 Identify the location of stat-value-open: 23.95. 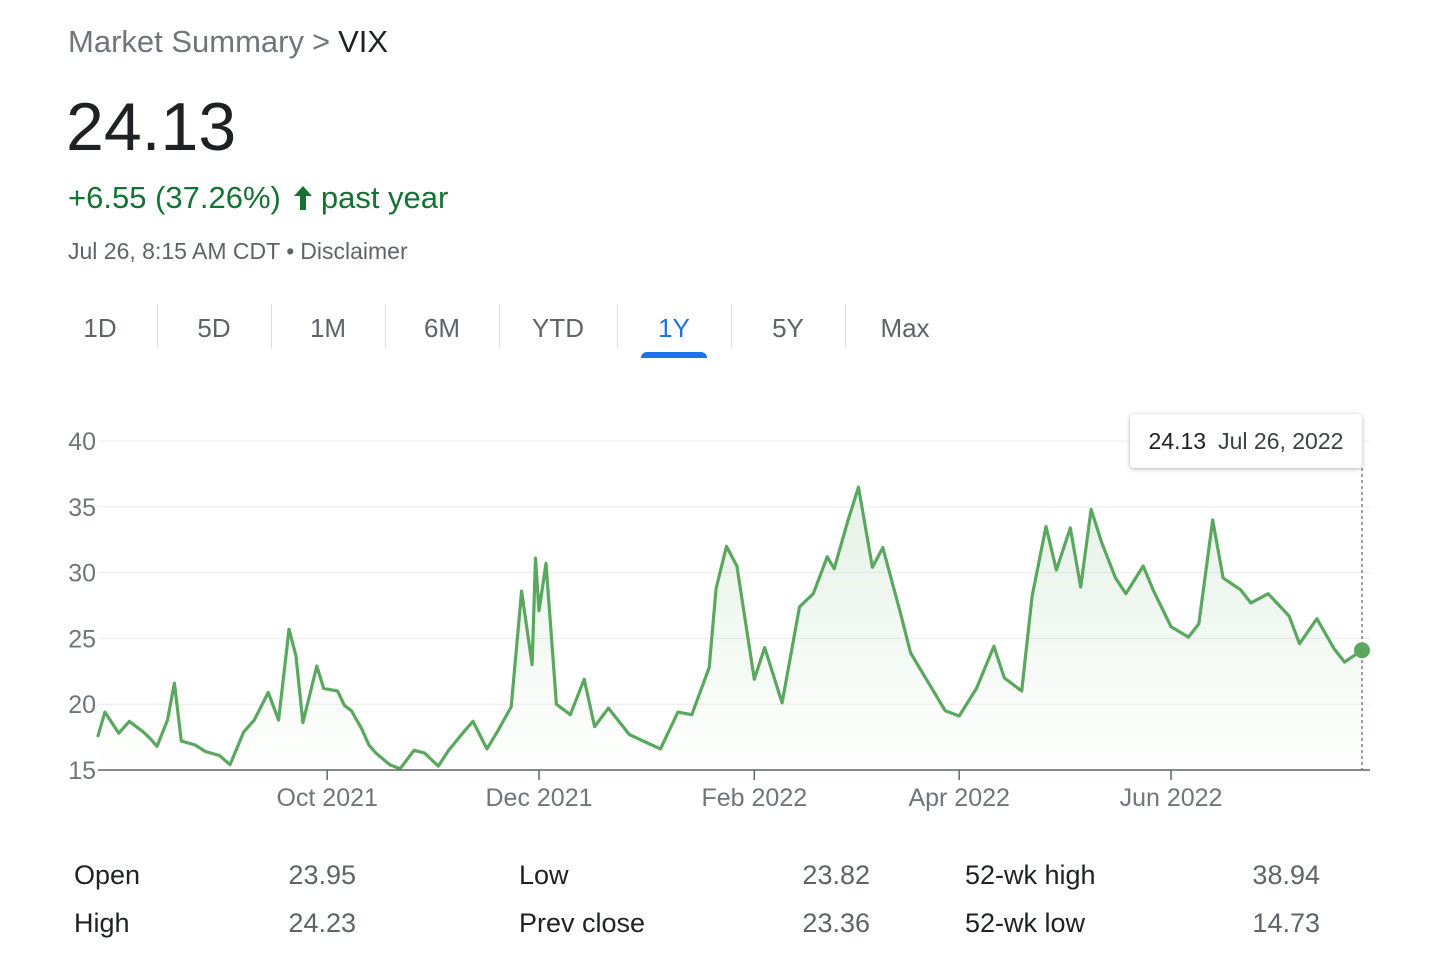
(322, 875).